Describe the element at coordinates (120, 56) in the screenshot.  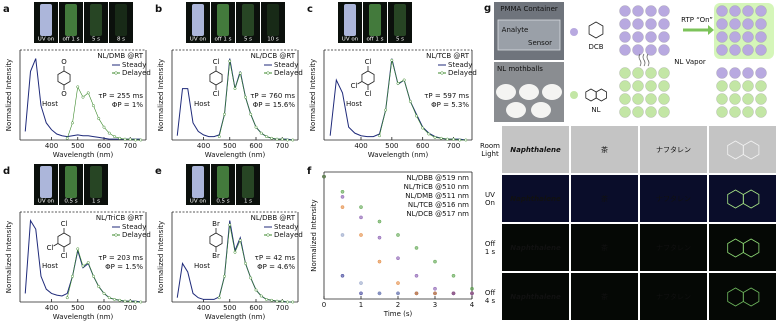
I see `annotation-title: NL/DMB @RT` at that location.